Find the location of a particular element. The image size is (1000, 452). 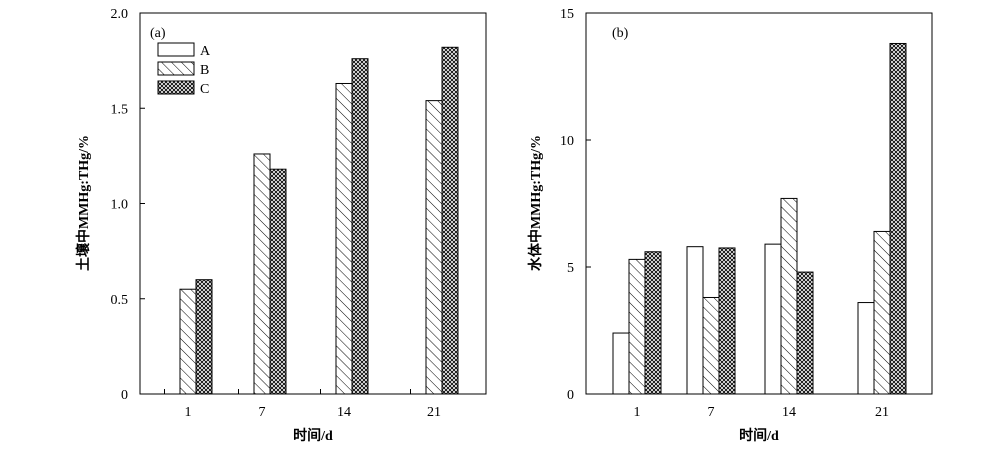

y-tick-label: 1.5 is located at coordinates (120, 109).